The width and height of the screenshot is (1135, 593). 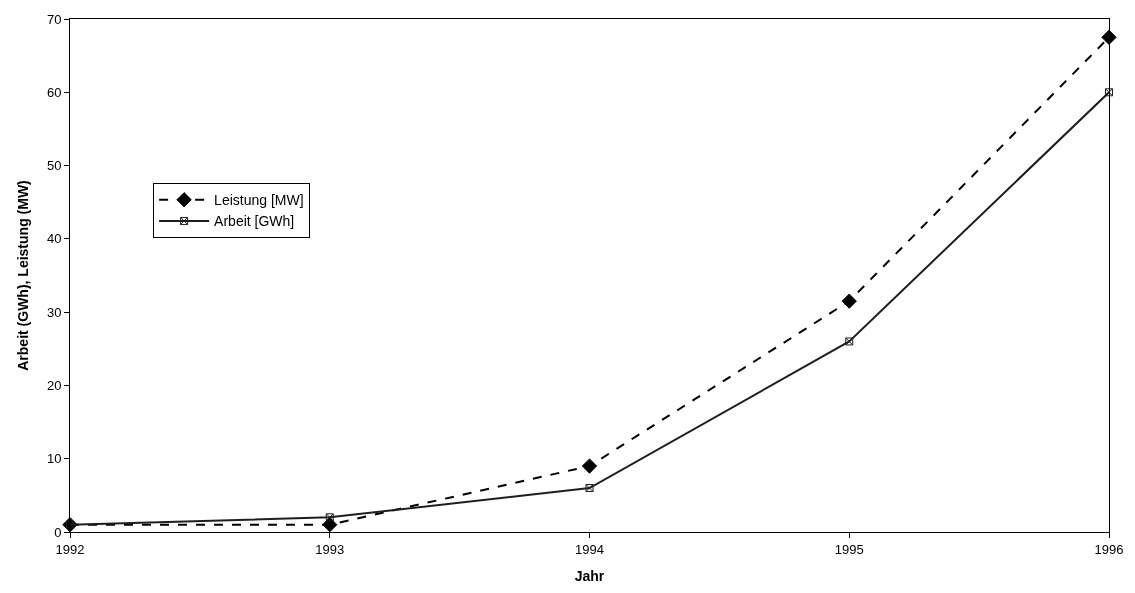 I want to click on y-tick-label: 20, so click(x=54, y=385).